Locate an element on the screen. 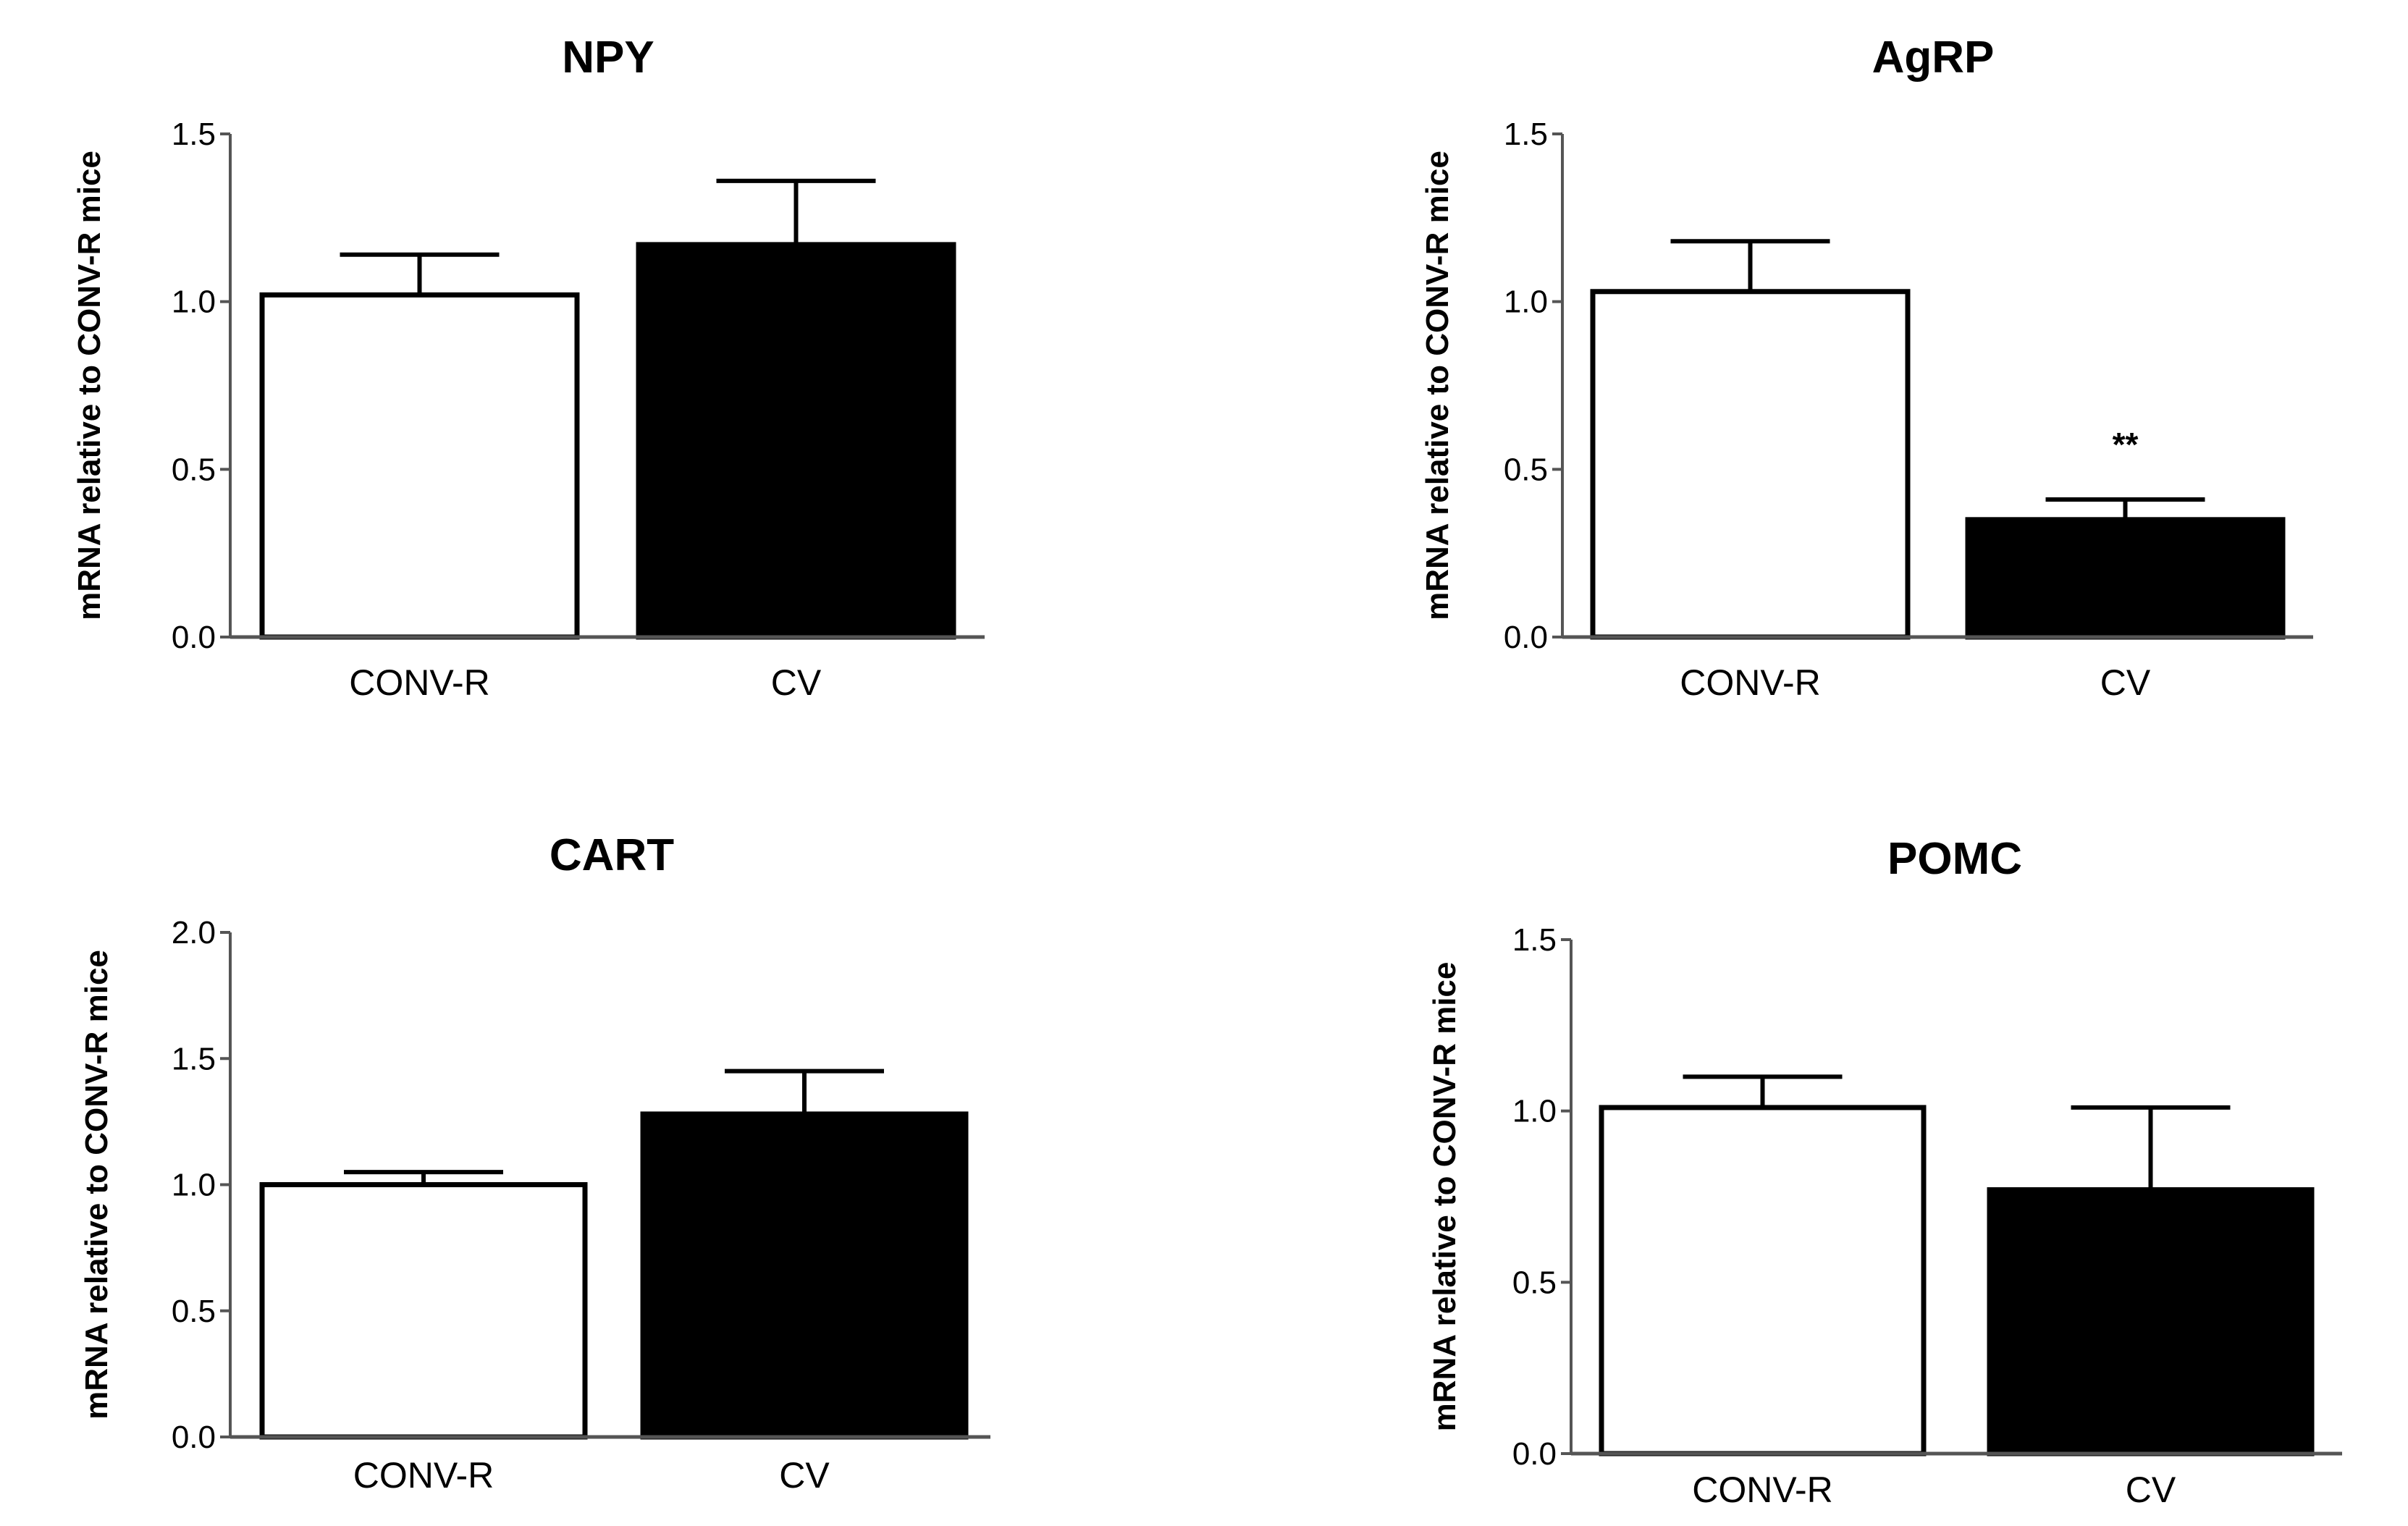 The width and height of the screenshot is (2408, 1526). significance-label: ** is located at coordinates (2126, 444).